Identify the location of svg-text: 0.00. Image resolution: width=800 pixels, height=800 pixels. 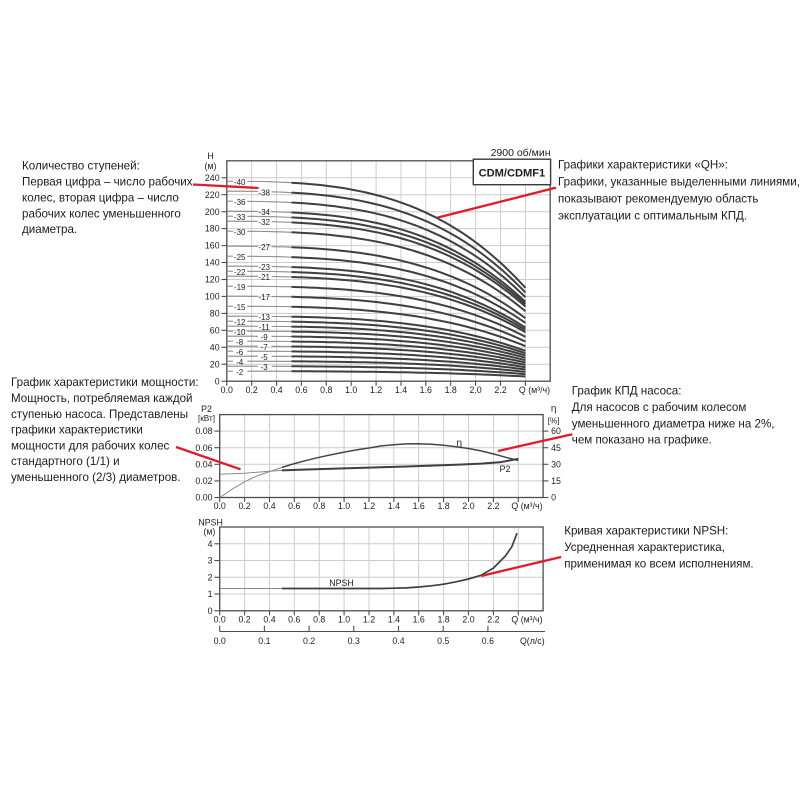
(203, 498).